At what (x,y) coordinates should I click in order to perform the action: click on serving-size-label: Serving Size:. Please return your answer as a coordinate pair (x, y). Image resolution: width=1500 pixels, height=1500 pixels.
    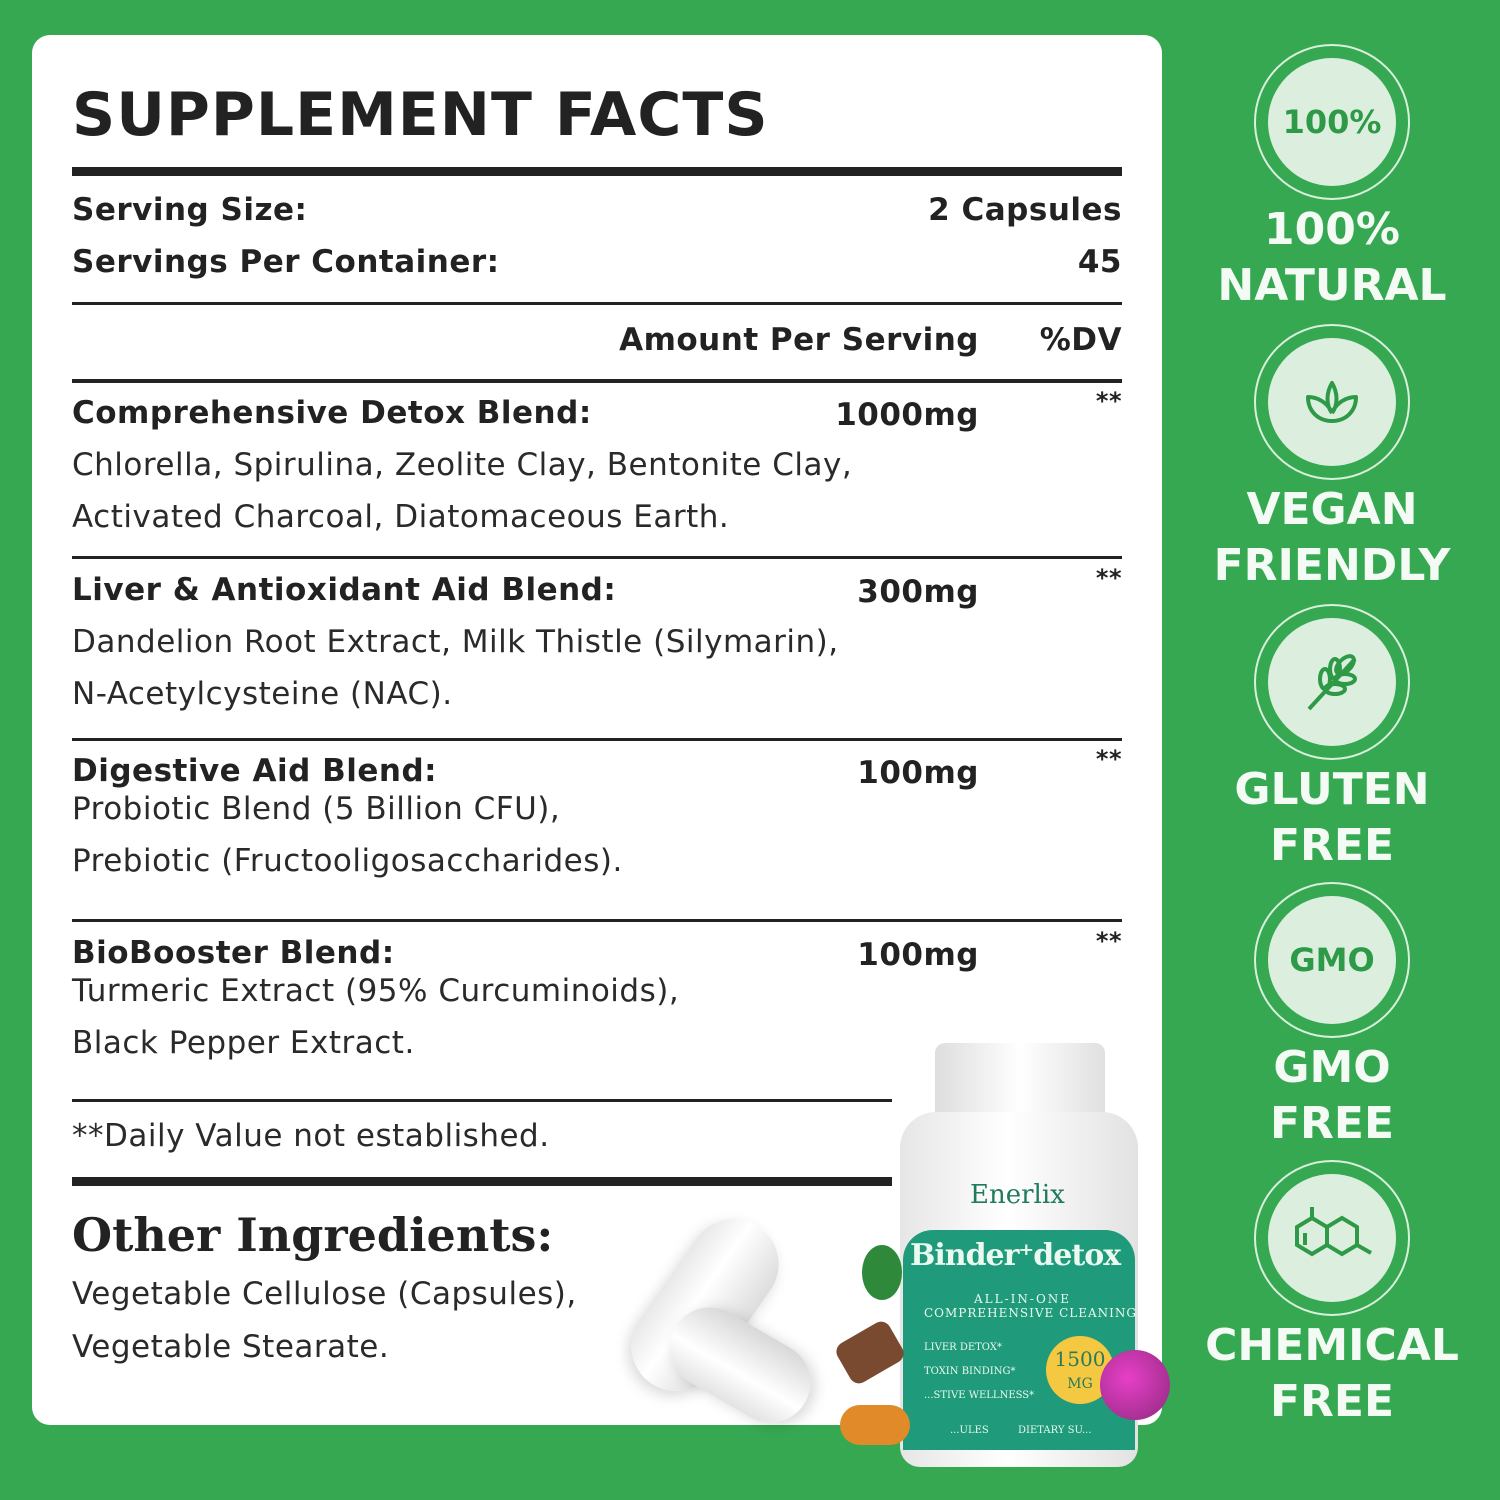
    Looking at the image, I should click on (190, 210).